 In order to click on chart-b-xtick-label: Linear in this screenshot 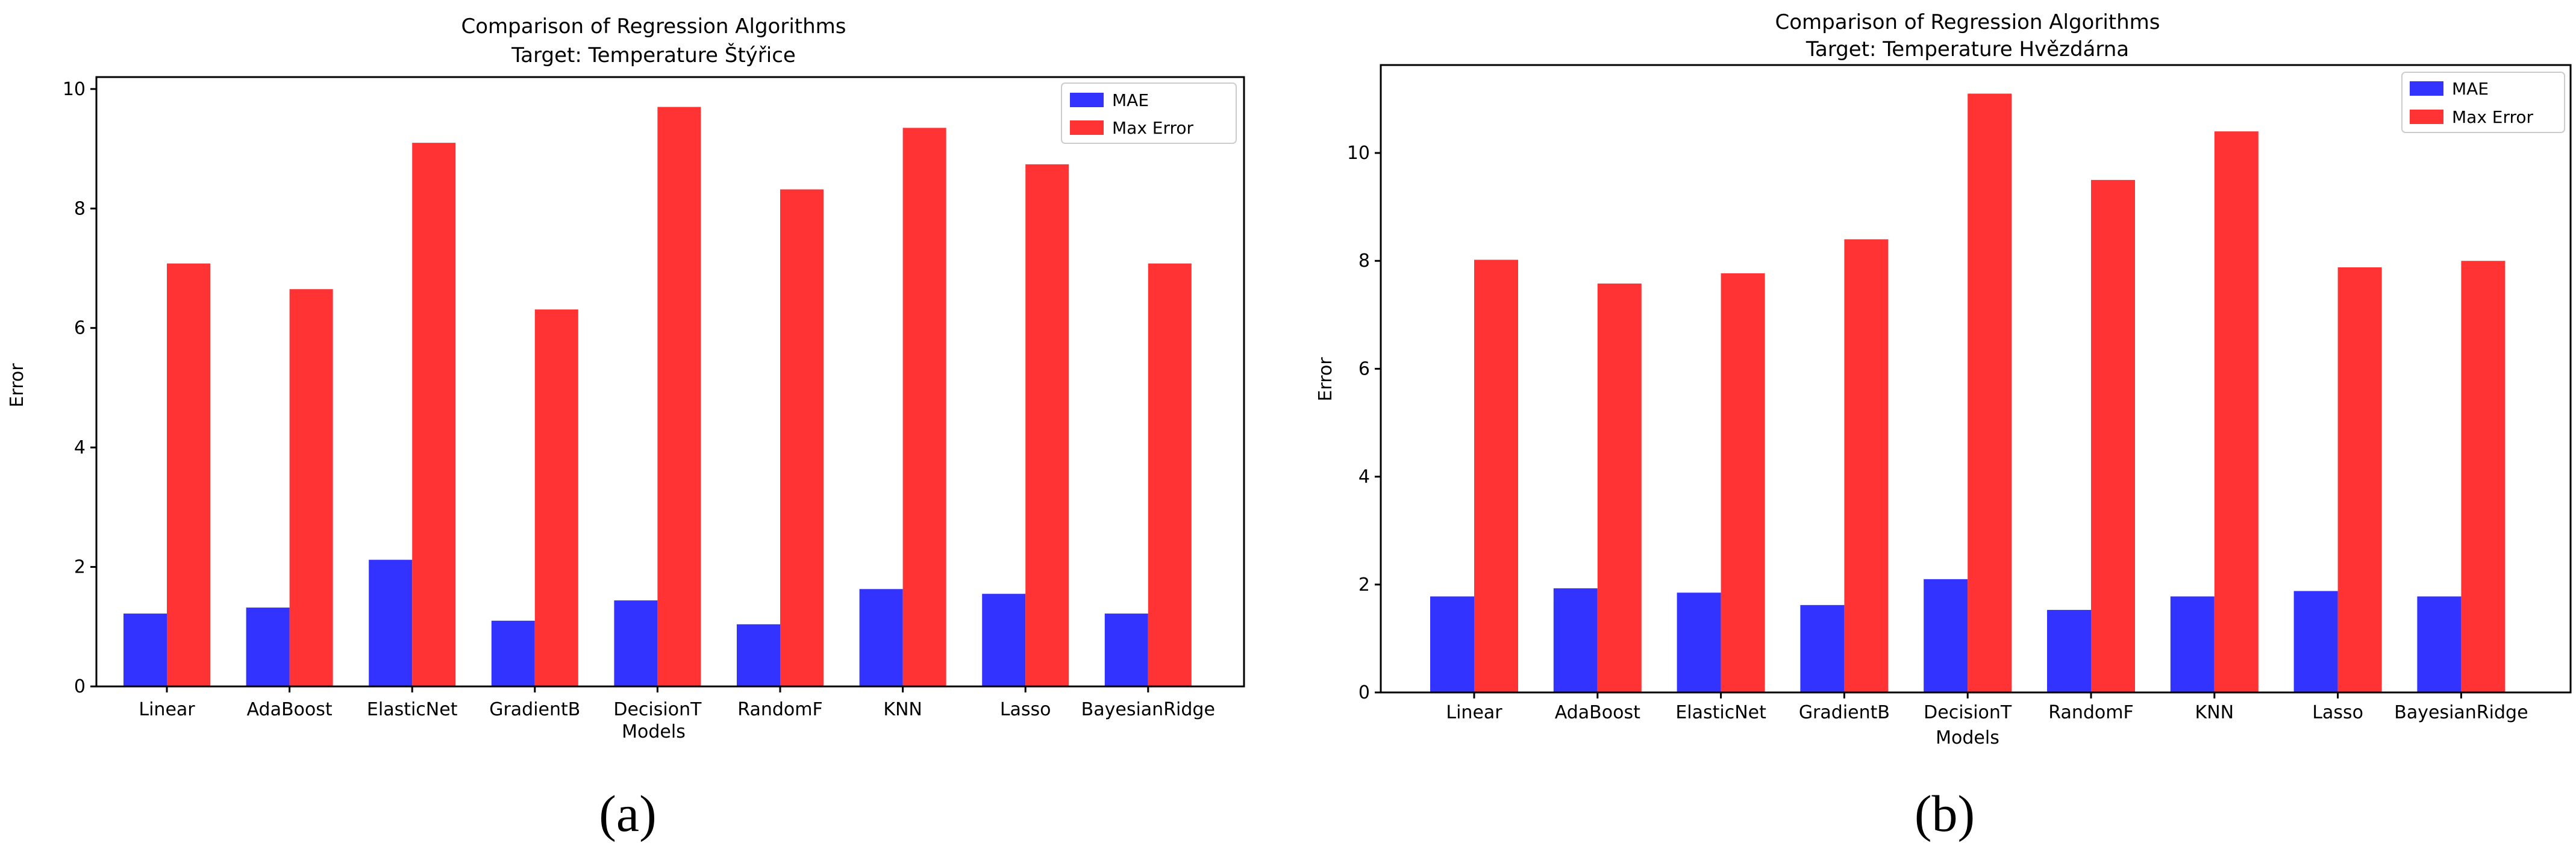, I will do `click(1474, 712)`.